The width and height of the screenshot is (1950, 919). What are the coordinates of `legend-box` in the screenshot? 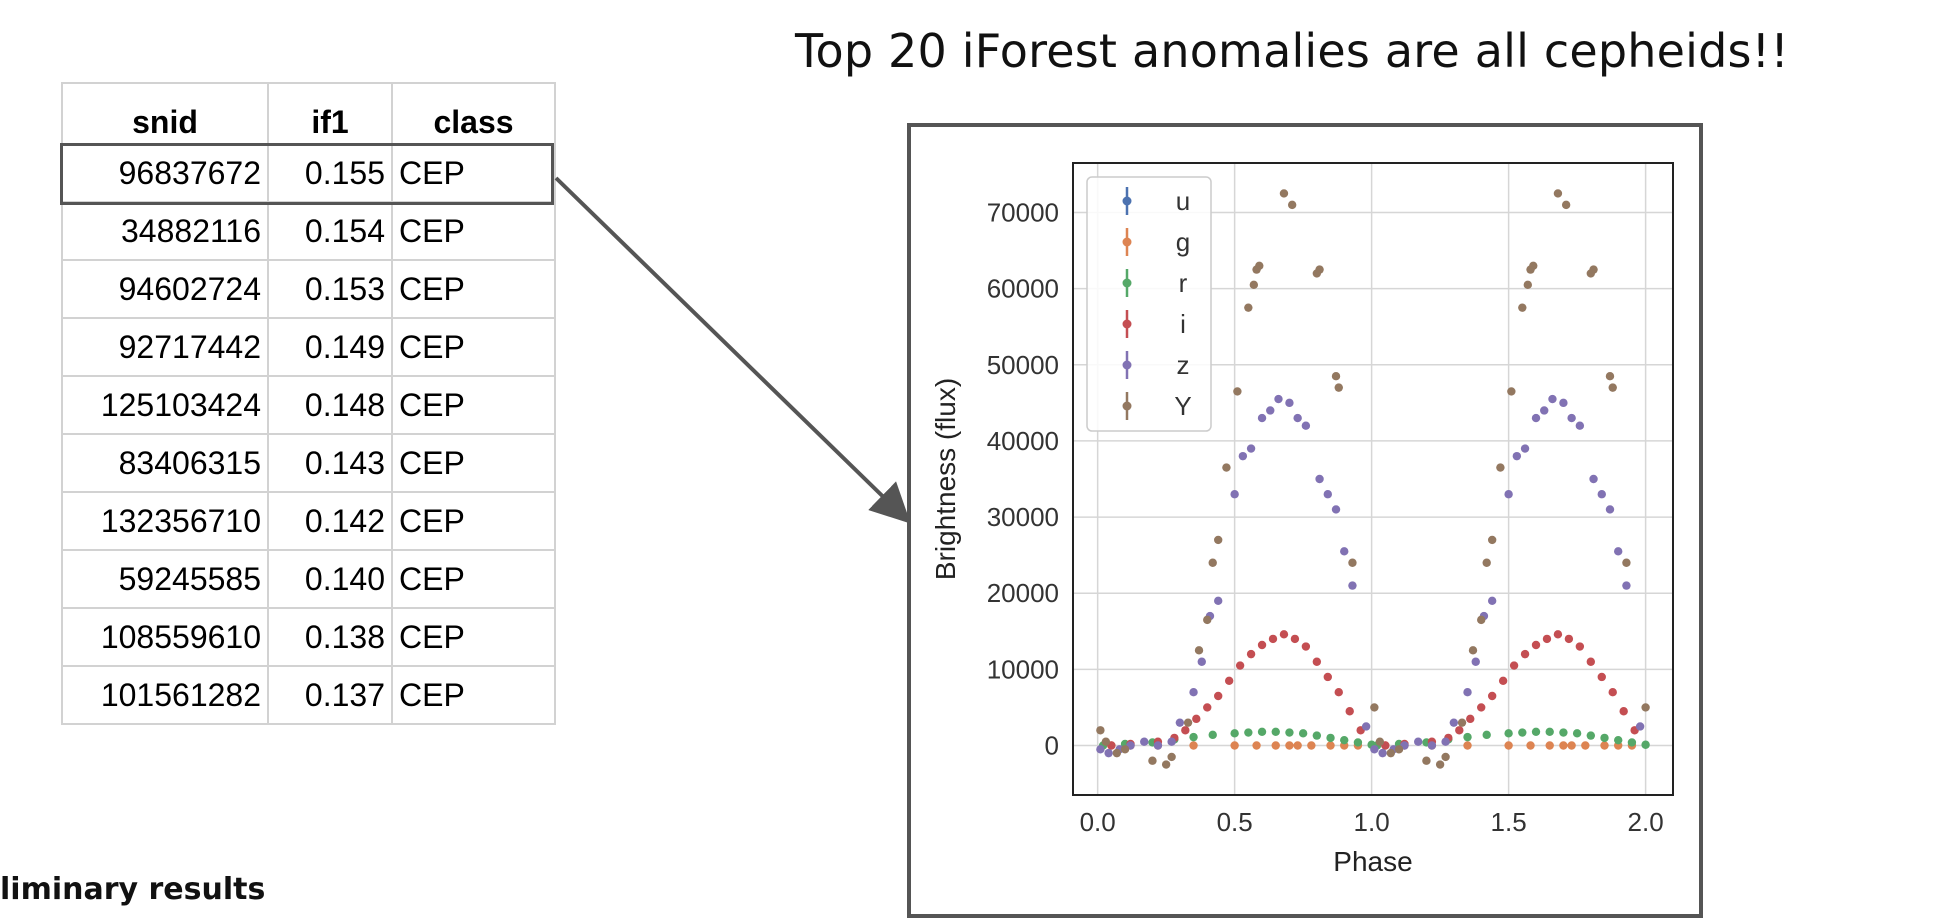 It's located at (1149, 304).